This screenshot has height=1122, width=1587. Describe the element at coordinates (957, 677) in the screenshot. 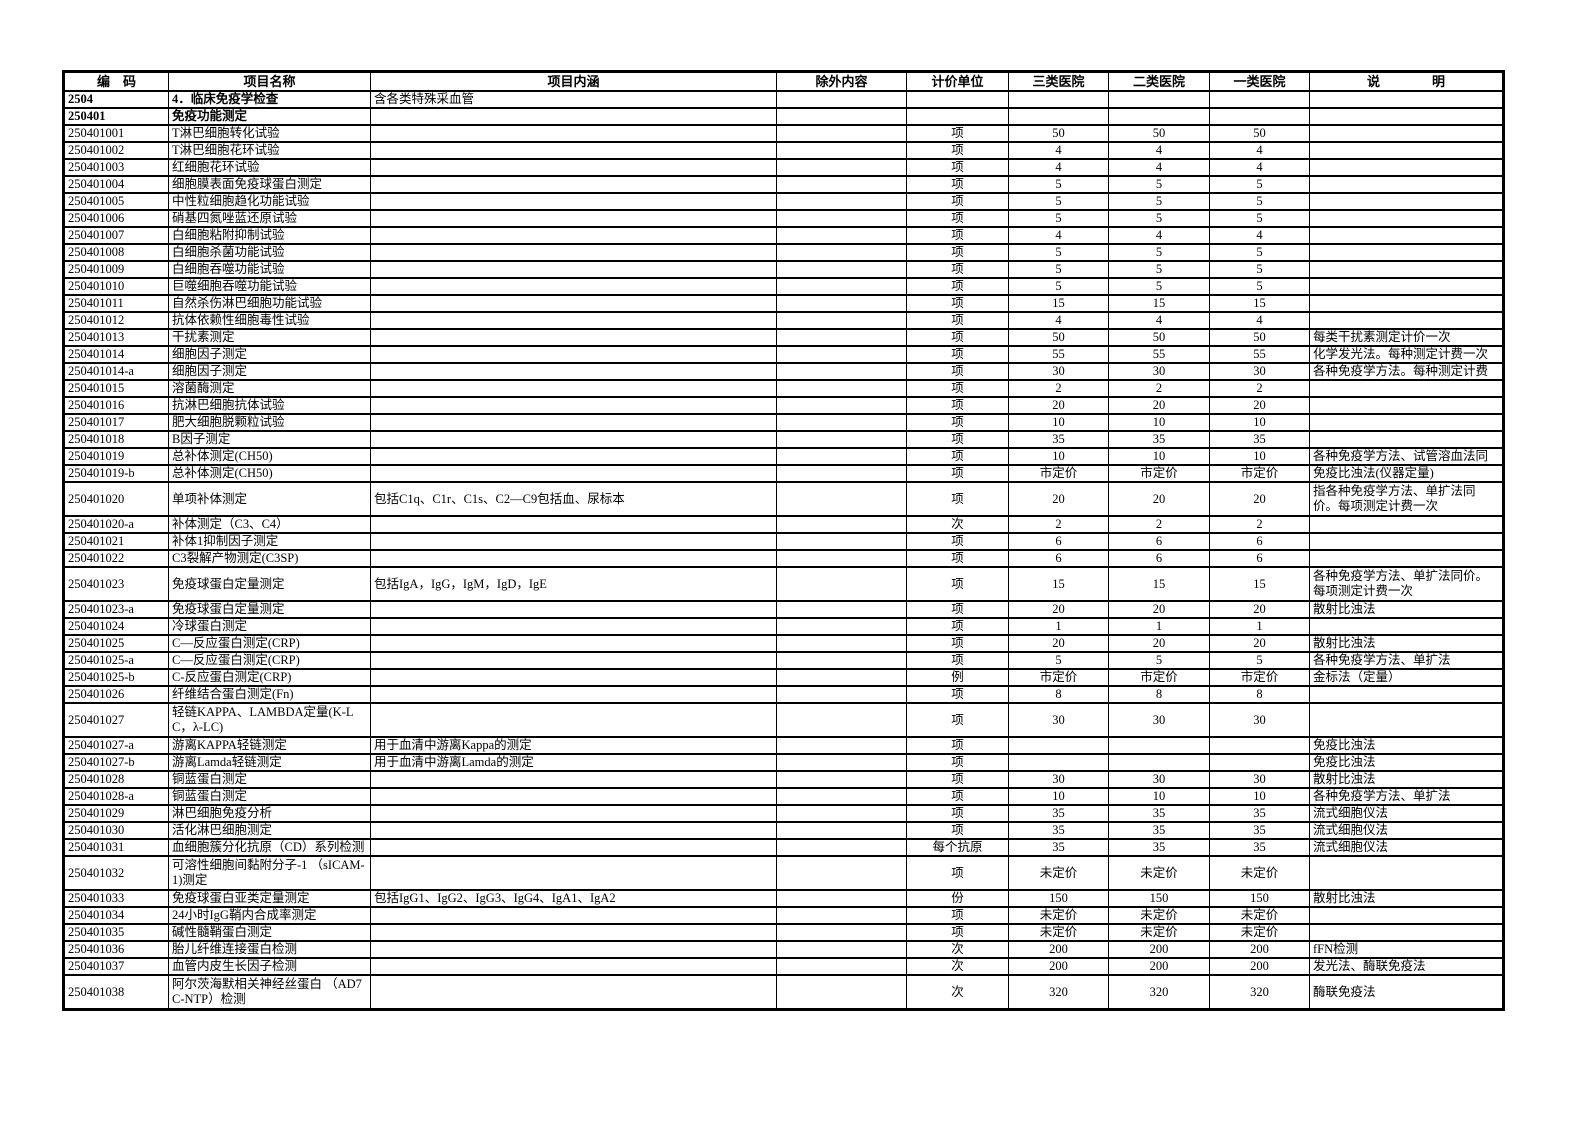

I see `pricing-unit-cell: 例` at that location.